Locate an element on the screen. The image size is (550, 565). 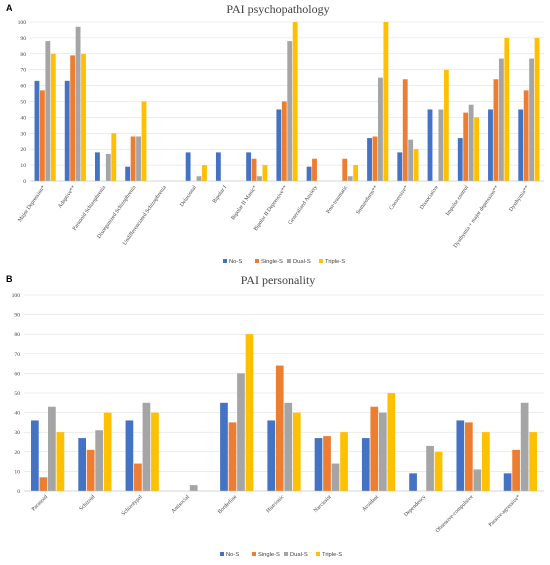
y-tick-label: 20 is located at coordinates (17, 453).